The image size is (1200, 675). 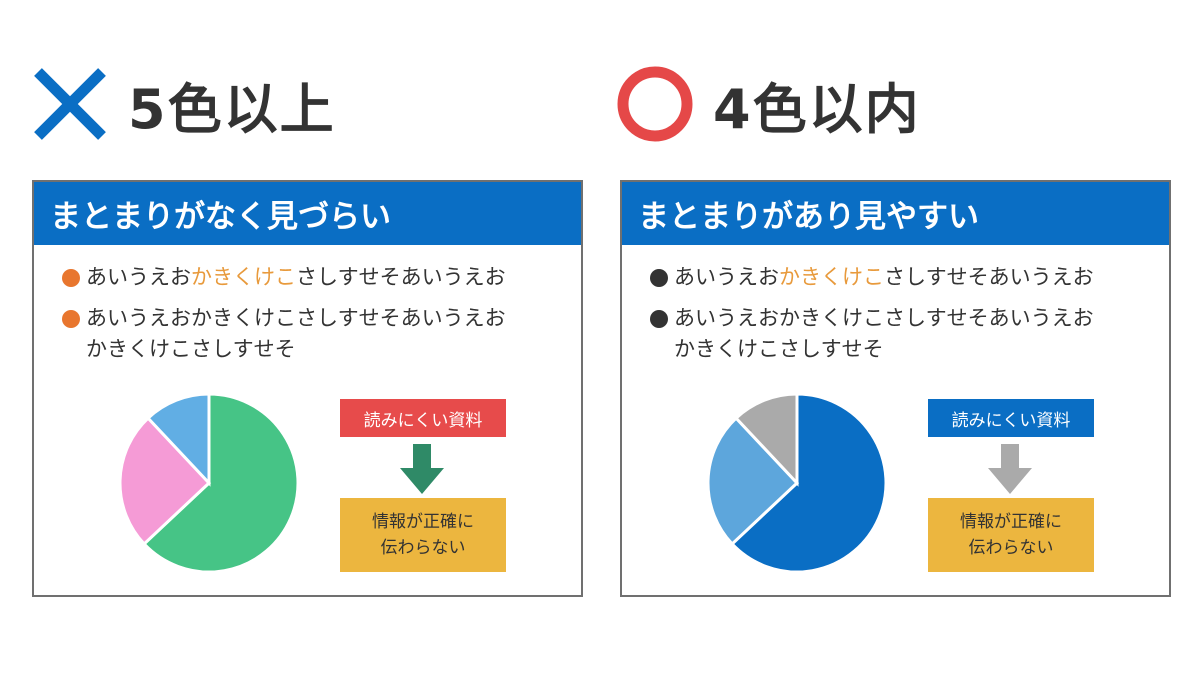 I want to click on left-heading-text: 5色以上, so click(x=232, y=109).